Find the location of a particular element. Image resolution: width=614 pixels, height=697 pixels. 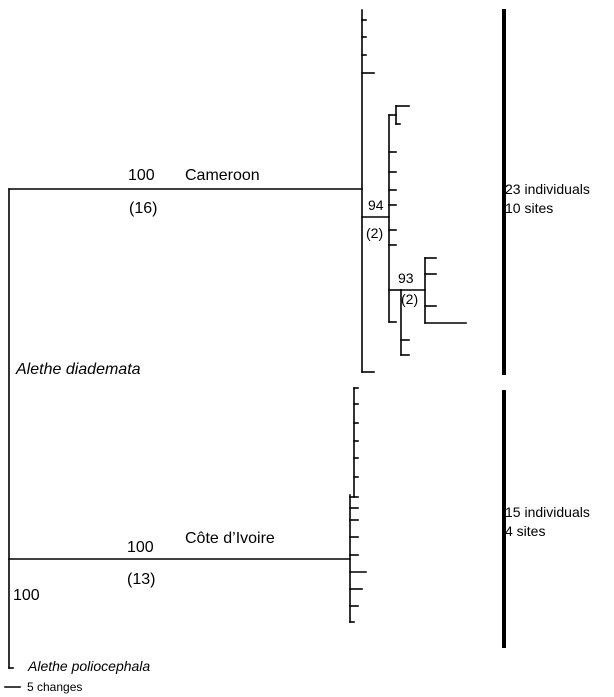

cote-label: Côte d’Ivoire is located at coordinates (230, 538).